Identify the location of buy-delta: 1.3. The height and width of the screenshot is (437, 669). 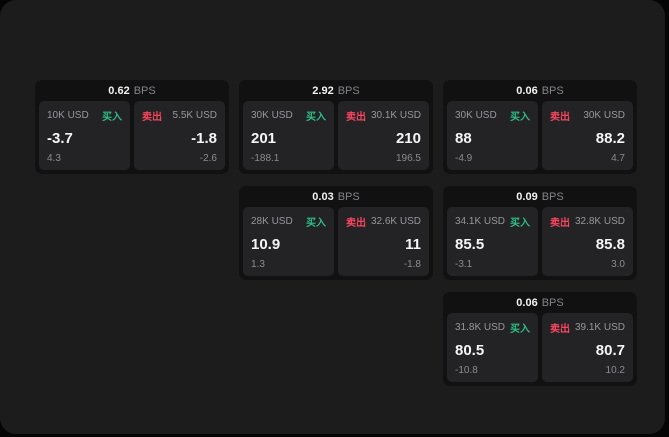
(258, 264).